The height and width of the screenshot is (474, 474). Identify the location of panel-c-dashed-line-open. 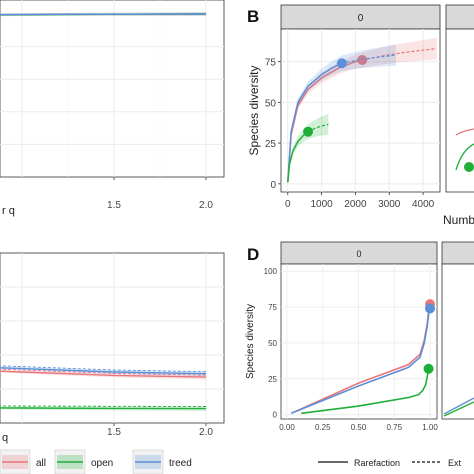
(103, 406).